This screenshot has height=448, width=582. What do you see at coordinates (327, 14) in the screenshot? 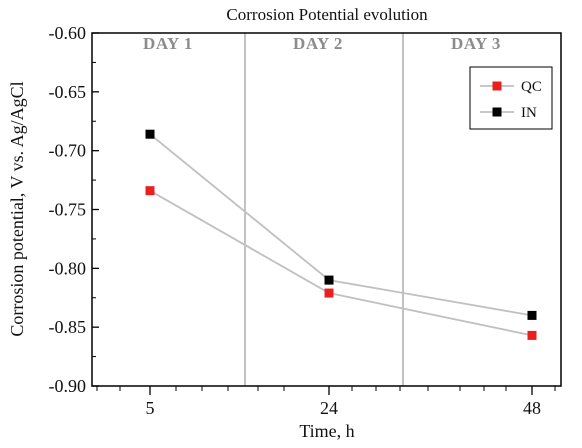
I see `chart-title: Corrosion Potential evolution` at bounding box center [327, 14].